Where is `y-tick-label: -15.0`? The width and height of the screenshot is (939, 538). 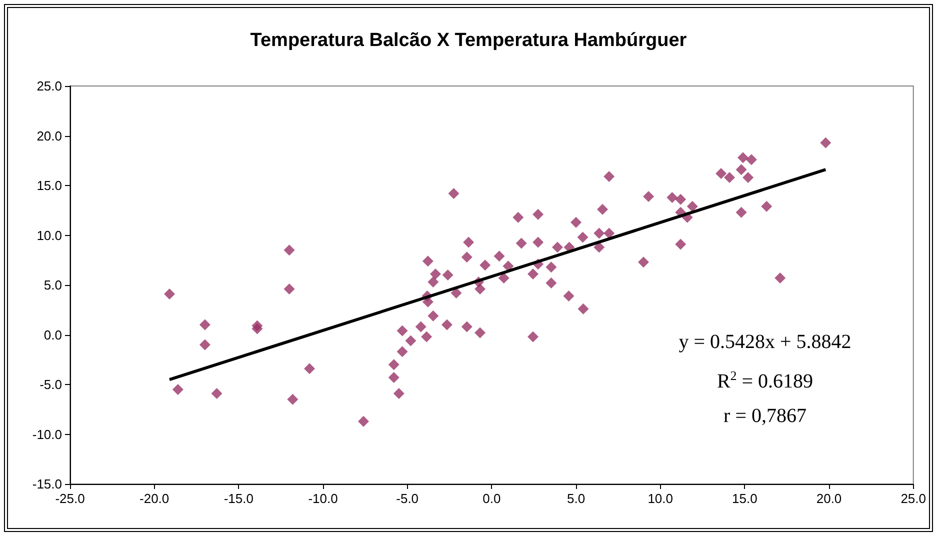
y-tick-label: -15.0 is located at coordinates (47, 484).